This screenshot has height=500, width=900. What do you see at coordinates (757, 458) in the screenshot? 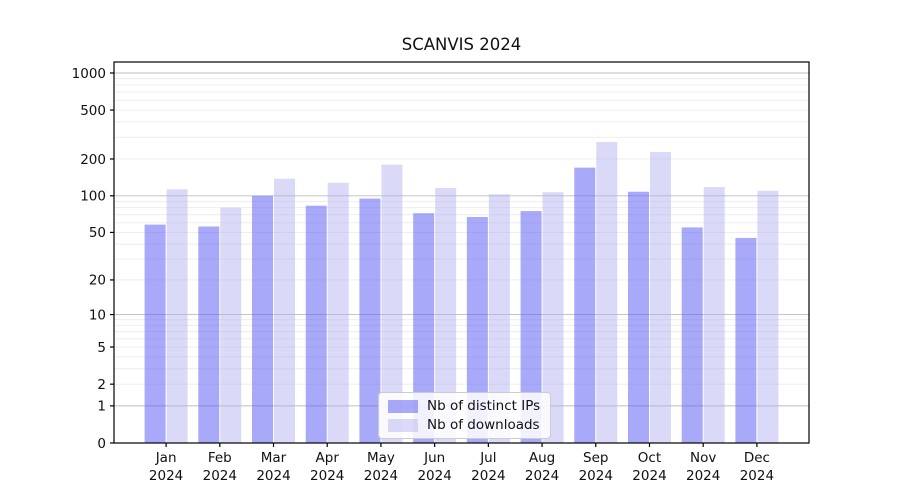
I see `x-tick-label-month: Dec` at bounding box center [757, 458].